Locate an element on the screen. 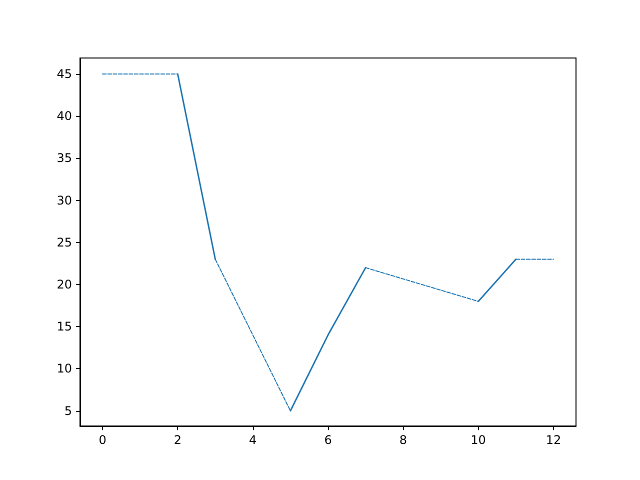 Image resolution: width=640 pixels, height=480 pixels. y-tick-label: 5 is located at coordinates (68, 411).